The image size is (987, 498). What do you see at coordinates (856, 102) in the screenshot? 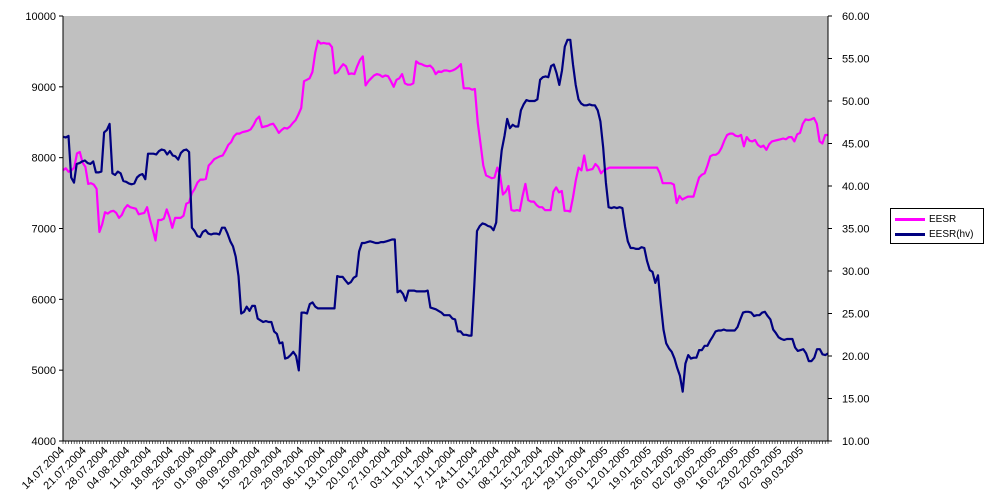
I see `right-tick-label: 50.00` at bounding box center [856, 102].